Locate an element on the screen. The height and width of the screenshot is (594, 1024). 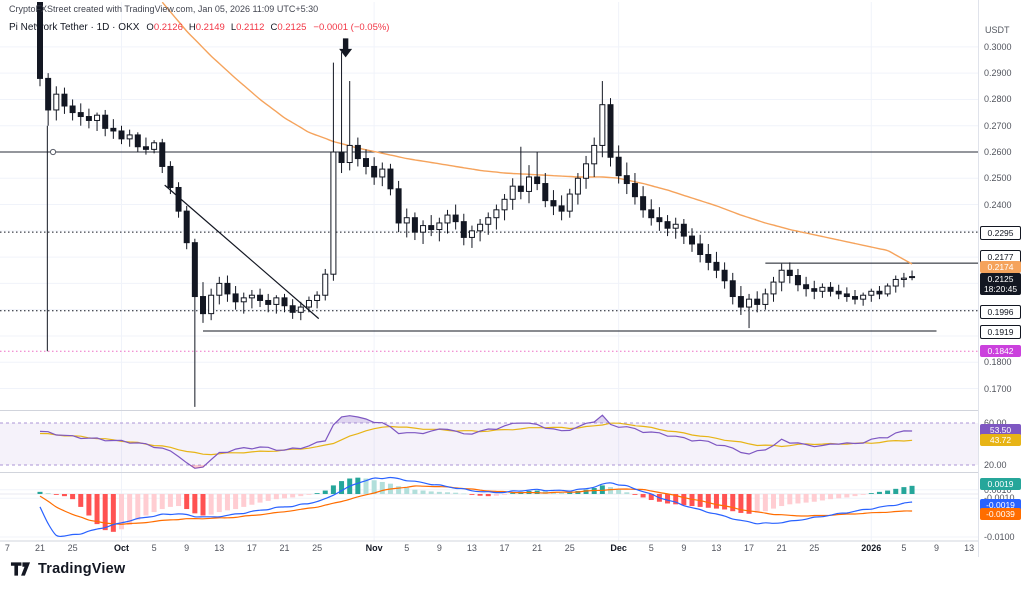
ohlc-item: O0.2126 is located at coordinates (164, 27).